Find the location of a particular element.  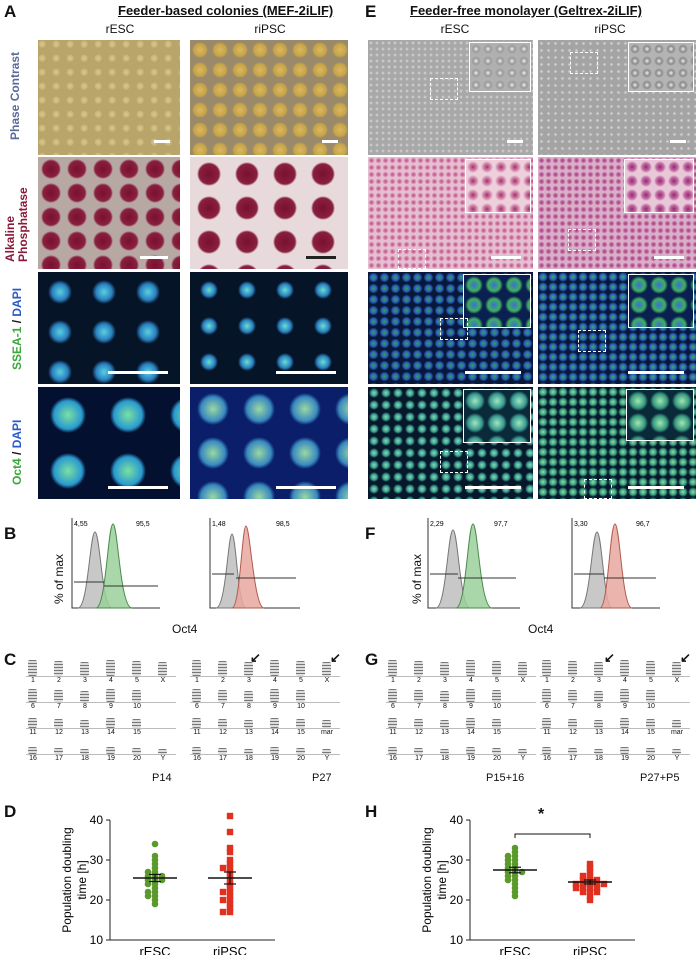

micrograph-a-oct4-ripsc is located at coordinates (269, 443).